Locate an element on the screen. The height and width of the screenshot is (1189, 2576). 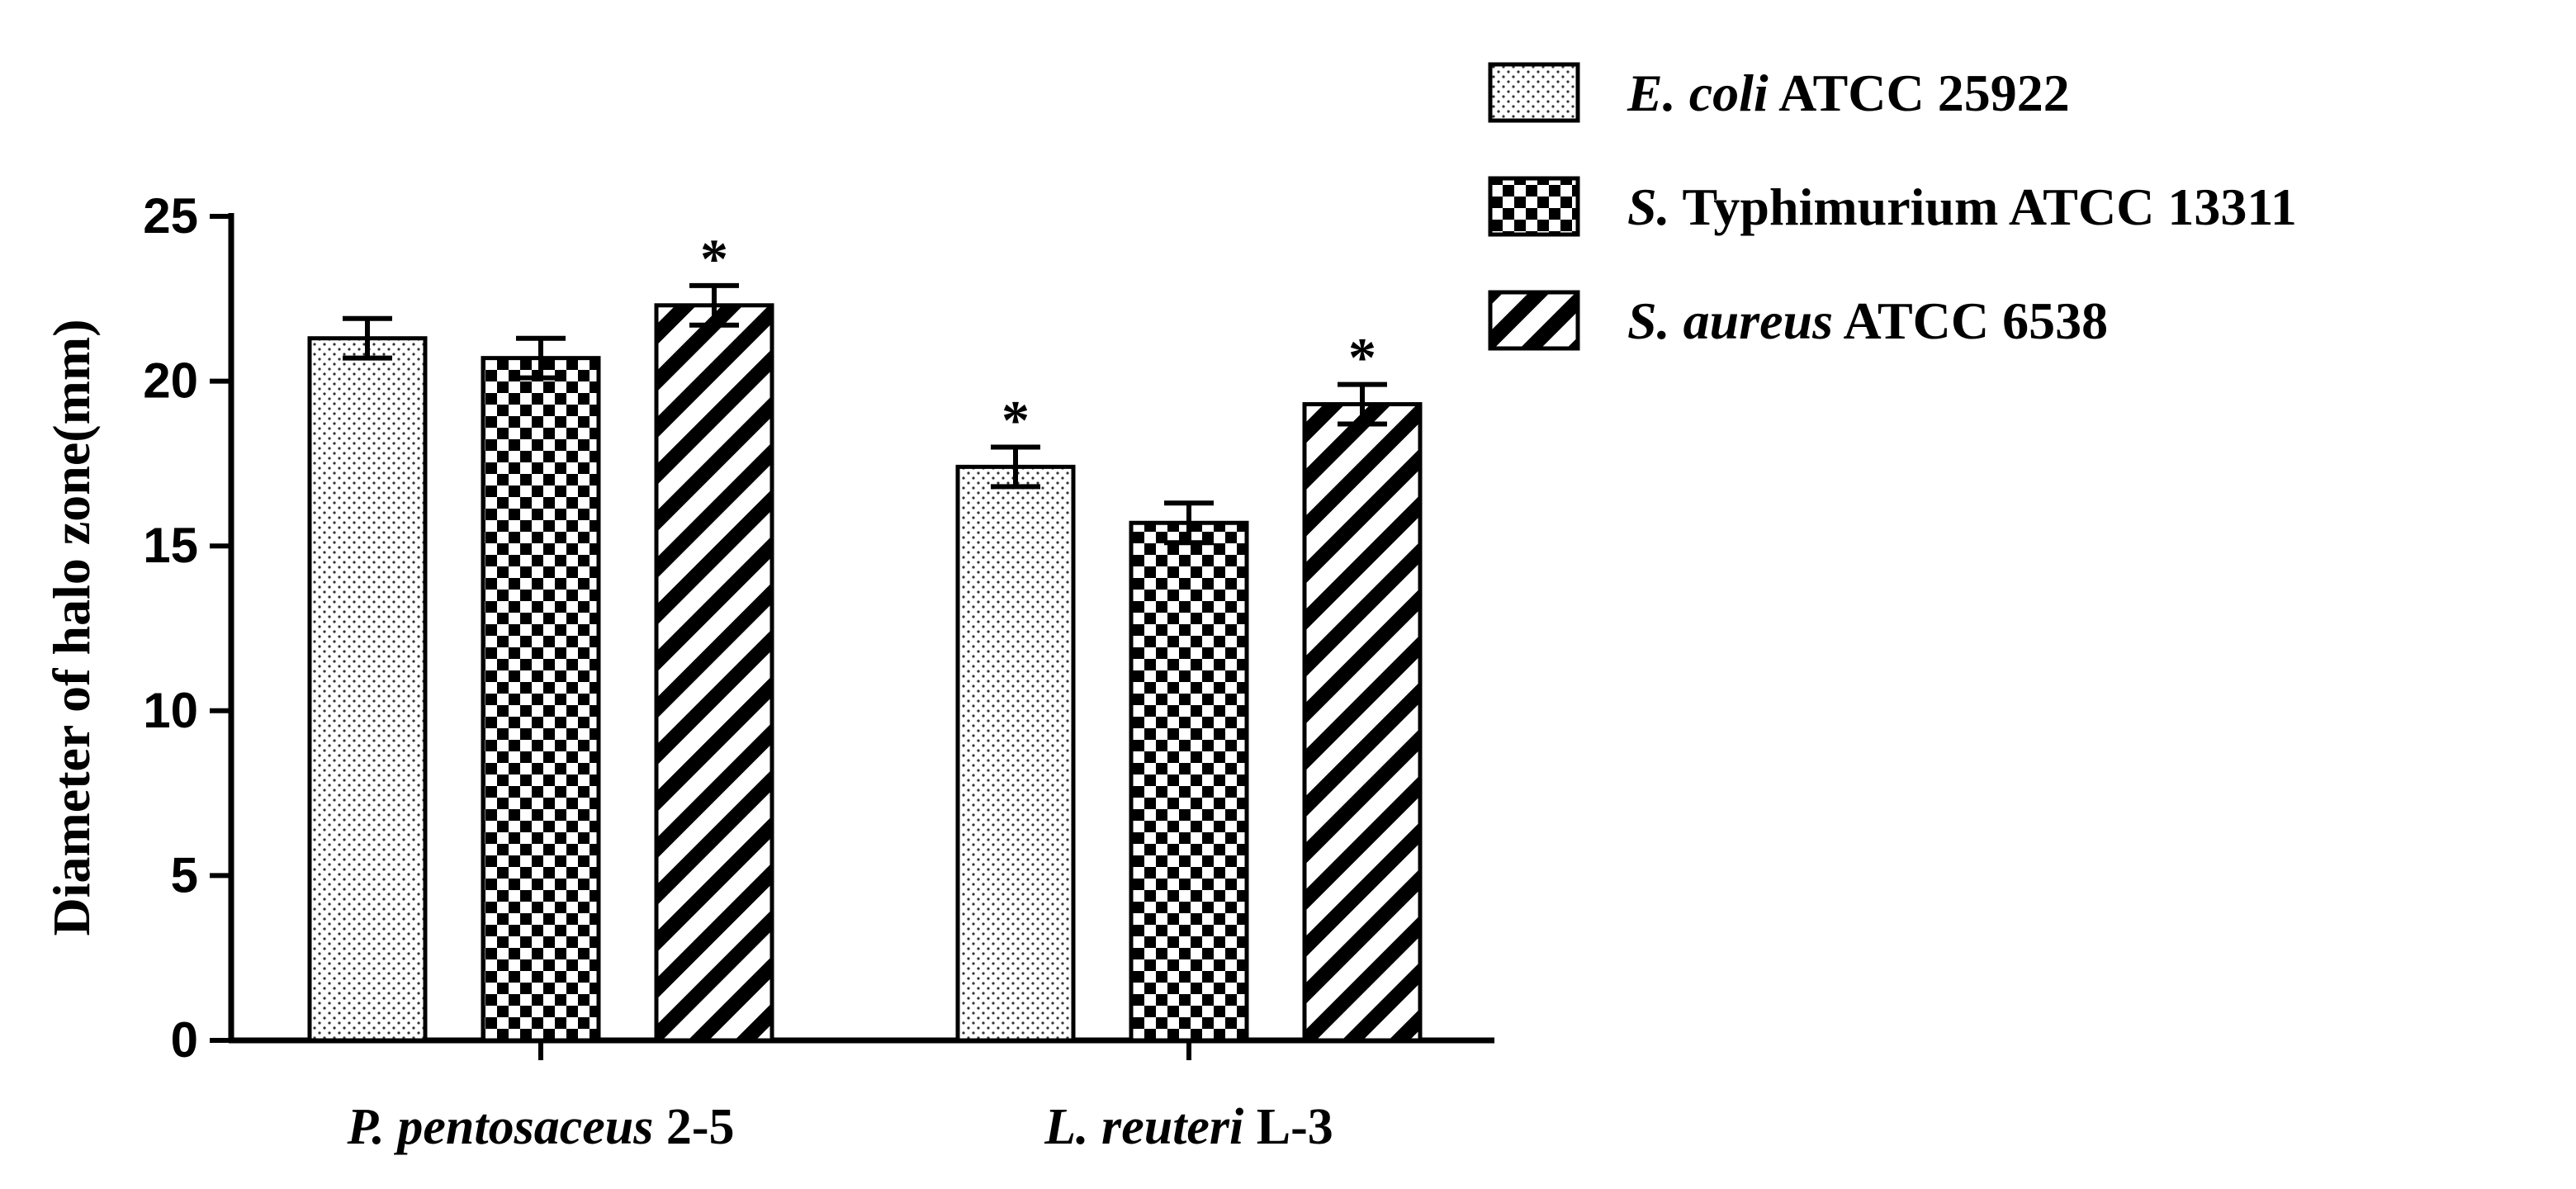
x-category-suffix: 2-5 is located at coordinates (693, 1127).